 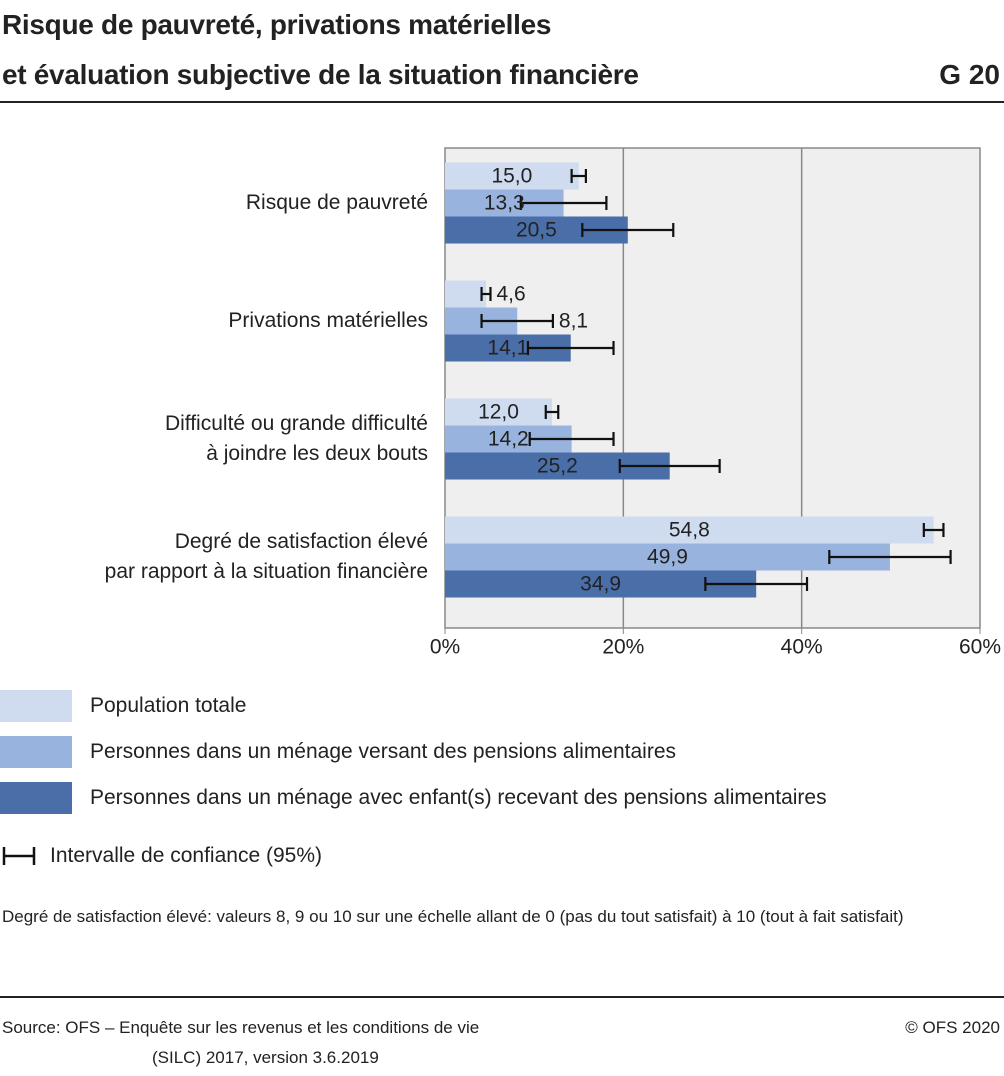 What do you see at coordinates (508, 439) in the screenshot?
I see `value-label: 14,2` at bounding box center [508, 439].